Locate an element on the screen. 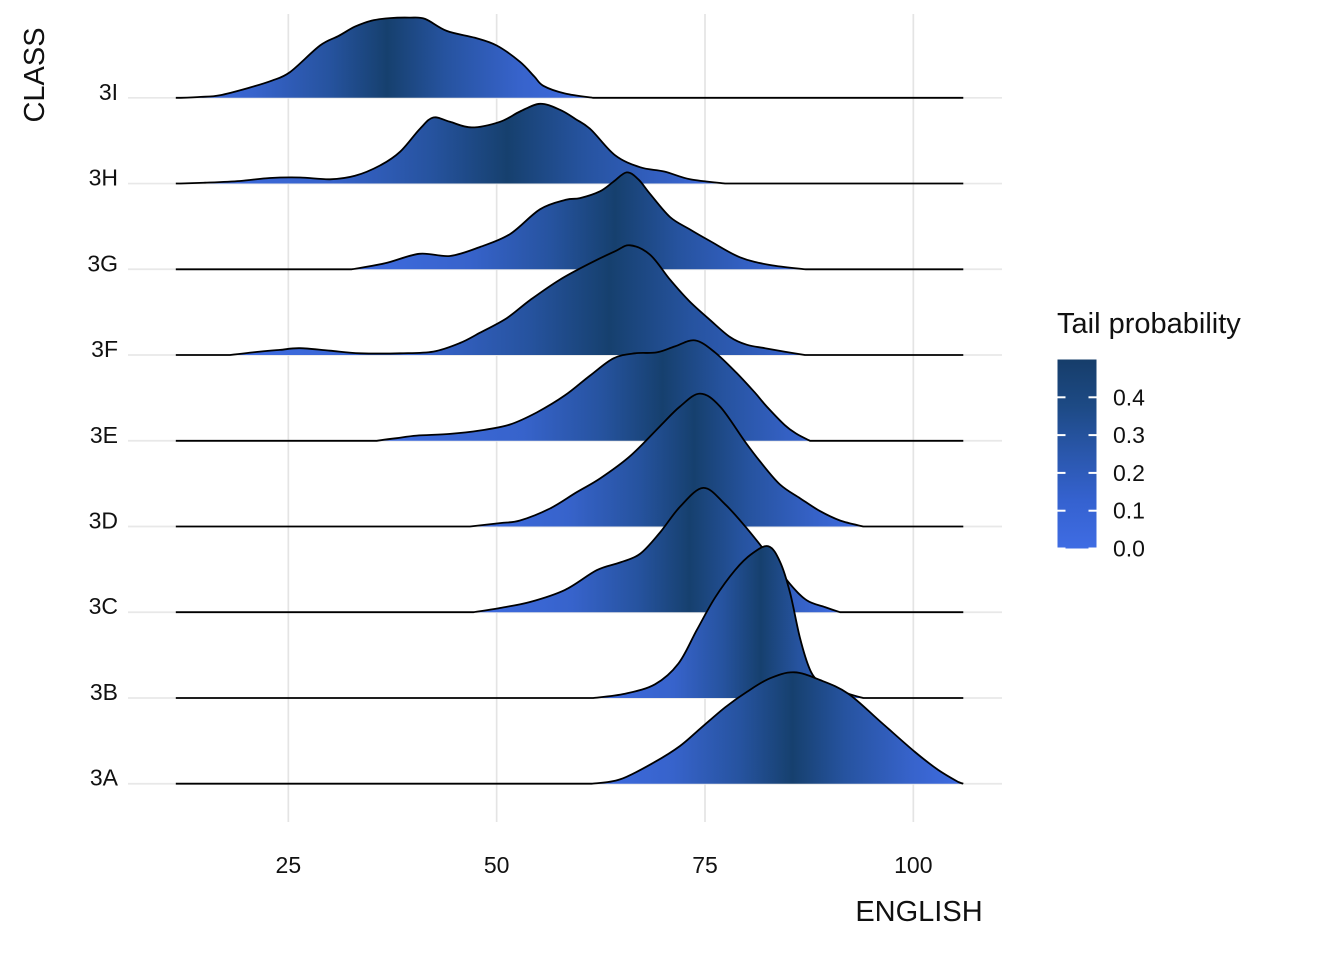 The width and height of the screenshot is (1344, 960). y-tick-label-3F: 3F is located at coordinates (104, 349).